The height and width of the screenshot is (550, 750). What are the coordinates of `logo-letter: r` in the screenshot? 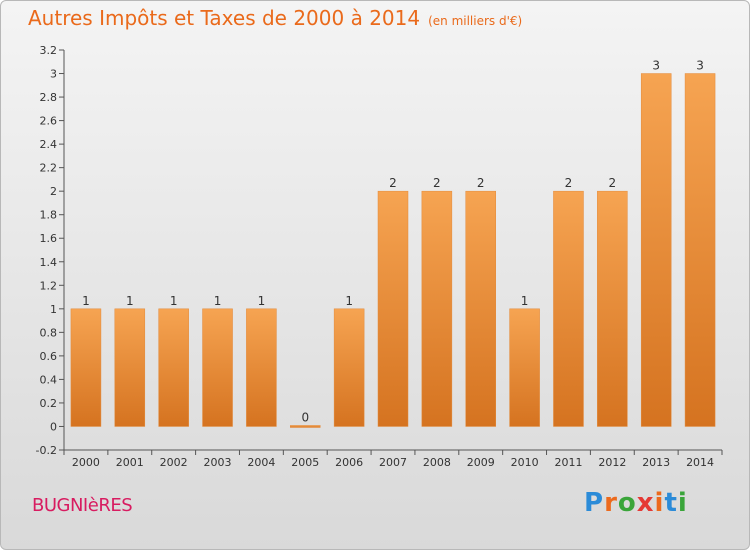 It's located at (611, 503).